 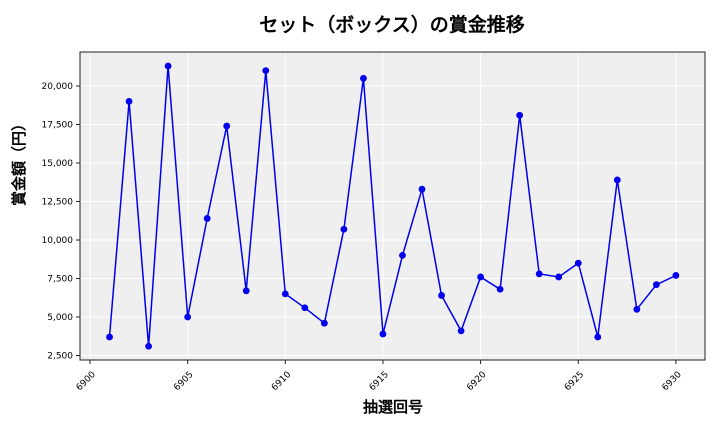 I want to click on y-tick-label: 10,000, so click(x=58, y=241).